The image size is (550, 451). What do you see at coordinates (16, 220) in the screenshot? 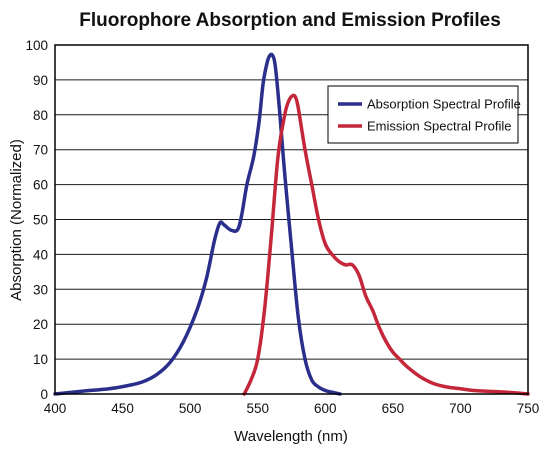
I see `y-axis-label: Absorption (Normalized)` at bounding box center [16, 220].